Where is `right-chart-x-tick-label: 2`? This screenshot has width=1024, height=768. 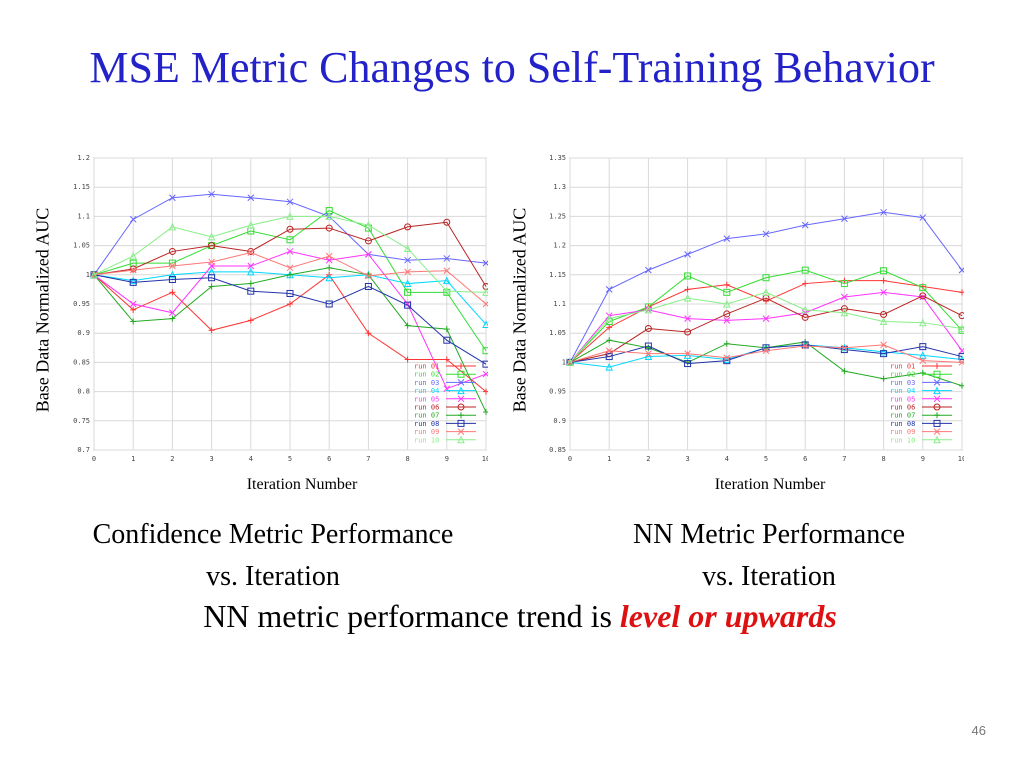 right-chart-x-tick-label: 2 is located at coordinates (648, 459).